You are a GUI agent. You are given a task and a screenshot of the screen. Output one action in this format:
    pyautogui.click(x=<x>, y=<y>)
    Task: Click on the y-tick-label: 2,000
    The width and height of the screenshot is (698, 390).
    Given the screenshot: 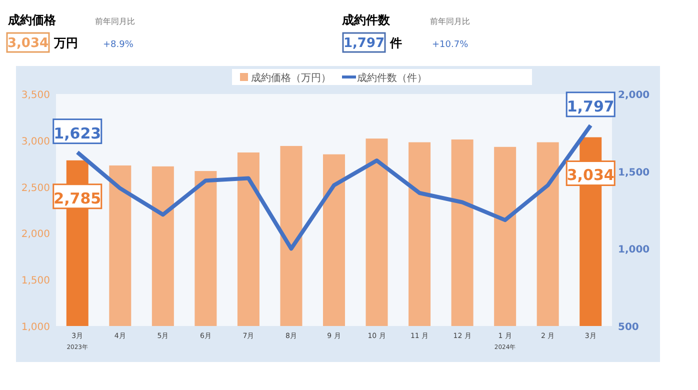 What is the action you would take?
    pyautogui.click(x=35, y=234)
    